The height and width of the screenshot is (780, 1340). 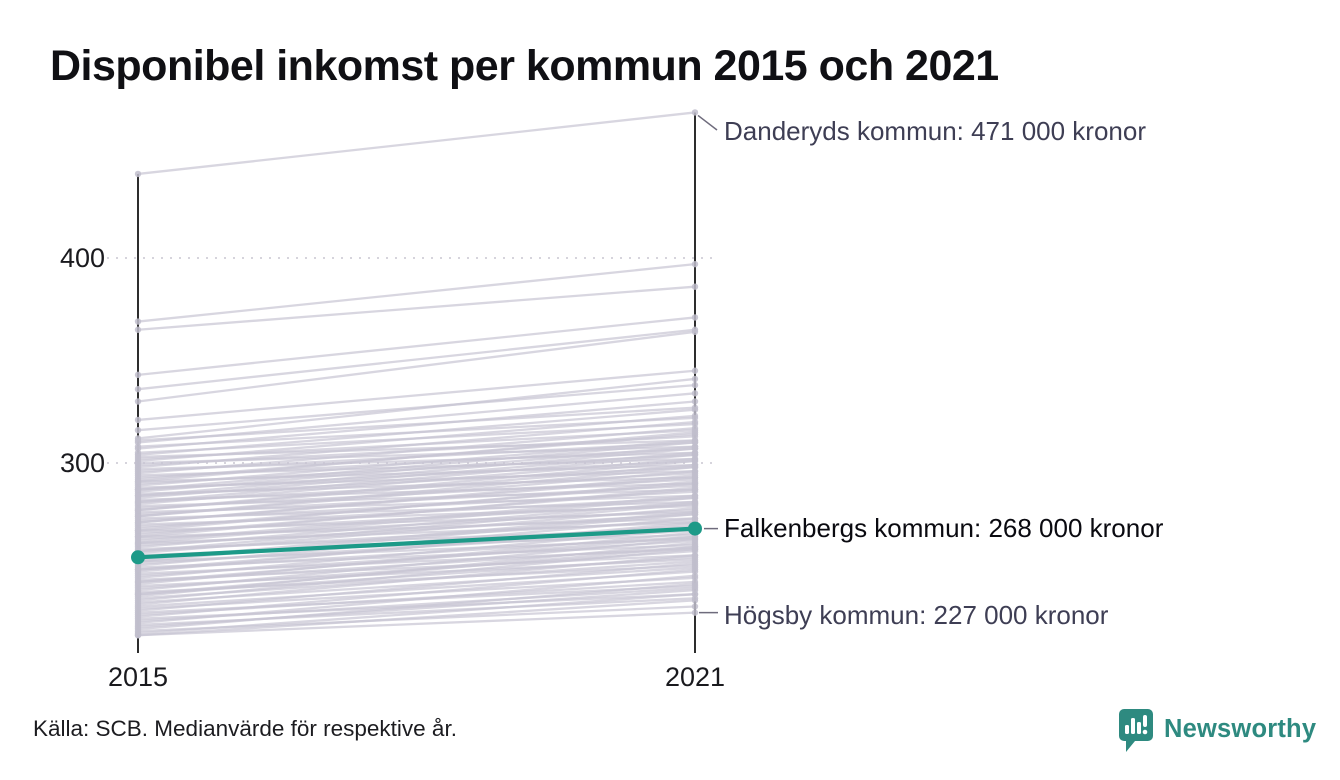 What do you see at coordinates (1136, 730) in the screenshot?
I see `newsworthy-speech-bubble-chart-icon` at bounding box center [1136, 730].